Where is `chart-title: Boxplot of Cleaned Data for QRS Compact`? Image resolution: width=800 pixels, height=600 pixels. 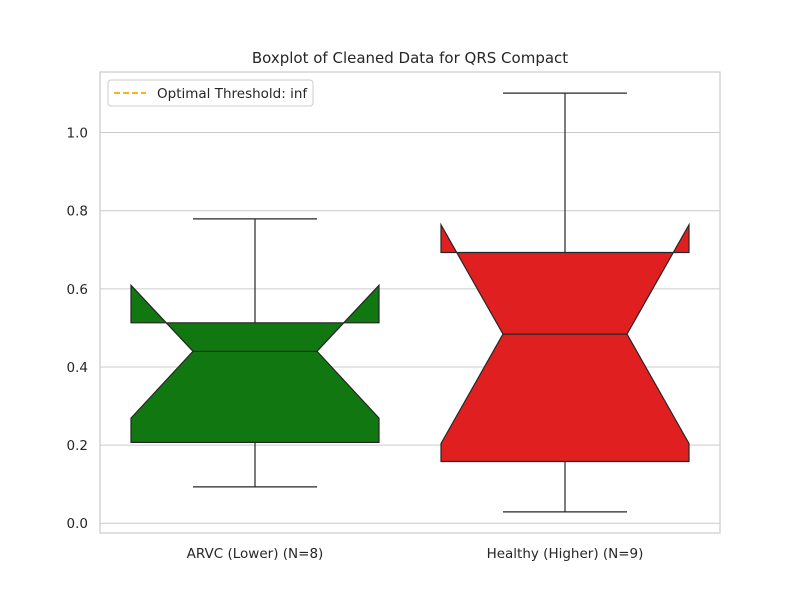
chart-title: Boxplot of Cleaned Data for QRS Compact is located at coordinates (410, 58).